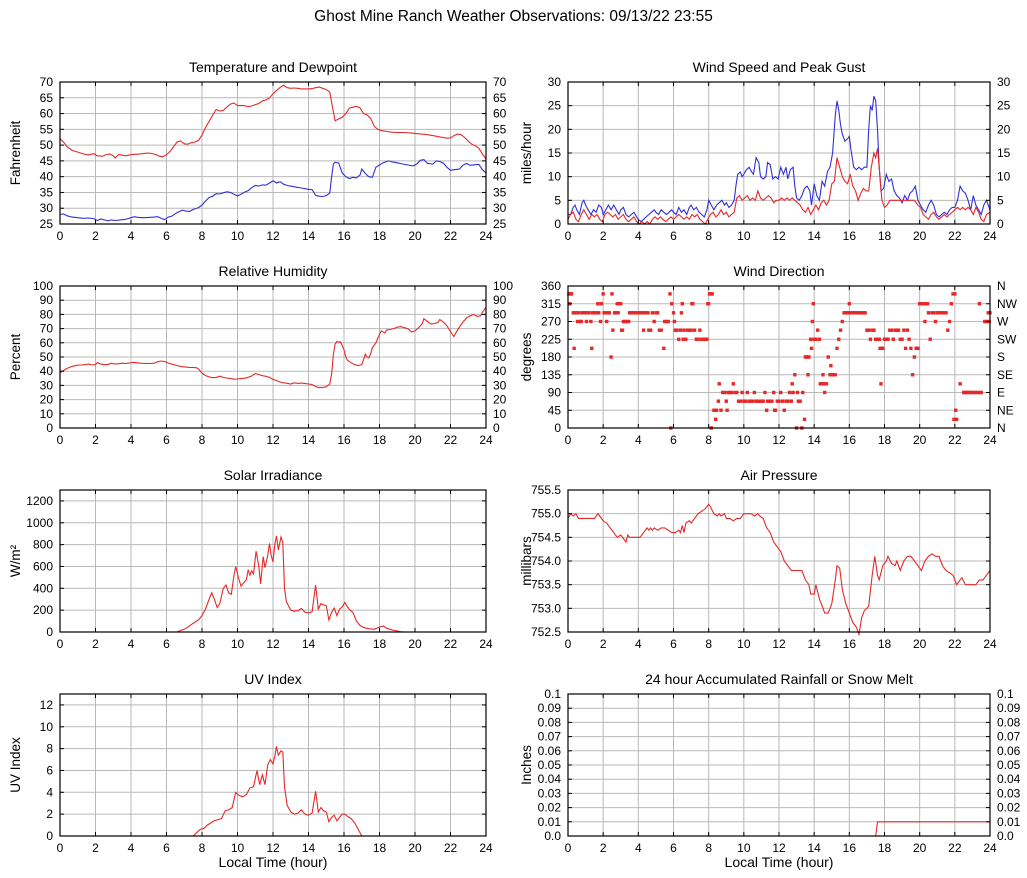  I want to click on svg-text: 5, so click(1000, 200).